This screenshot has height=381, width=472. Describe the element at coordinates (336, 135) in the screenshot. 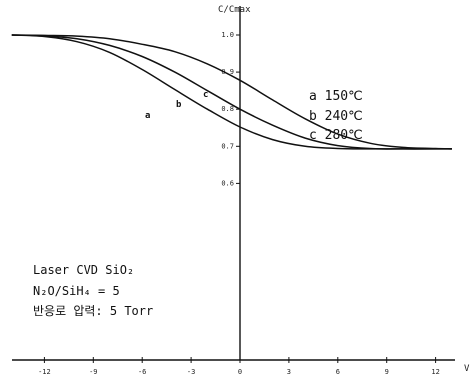

I see `legend-entry-c: c 280℃` at that location.